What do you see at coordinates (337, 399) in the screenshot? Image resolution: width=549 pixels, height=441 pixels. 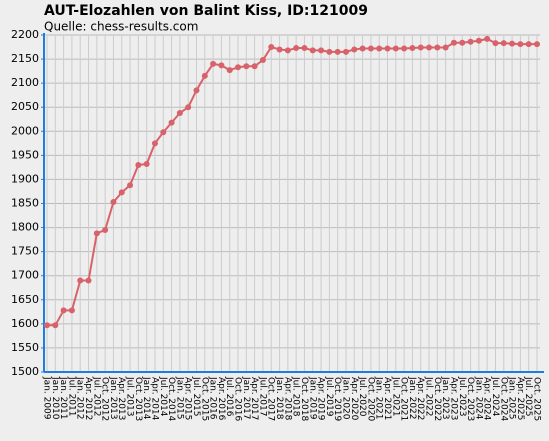 I see `x-tick-label: Oct. 2019` at bounding box center [337, 399].